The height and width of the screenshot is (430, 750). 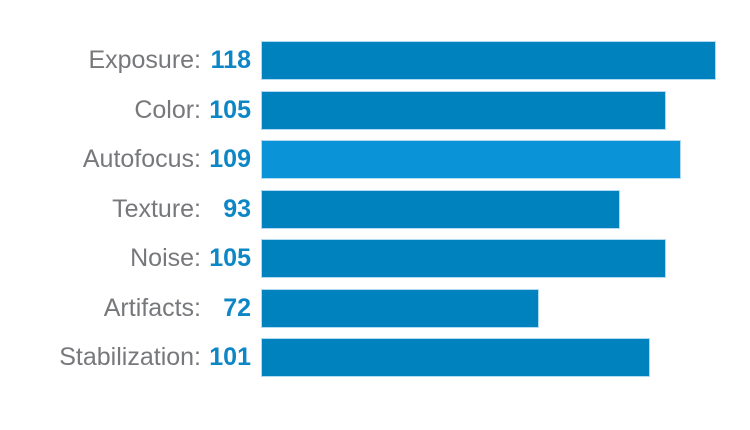 I want to click on row-label-area: Artifacts: 72, so click(x=125, y=308).